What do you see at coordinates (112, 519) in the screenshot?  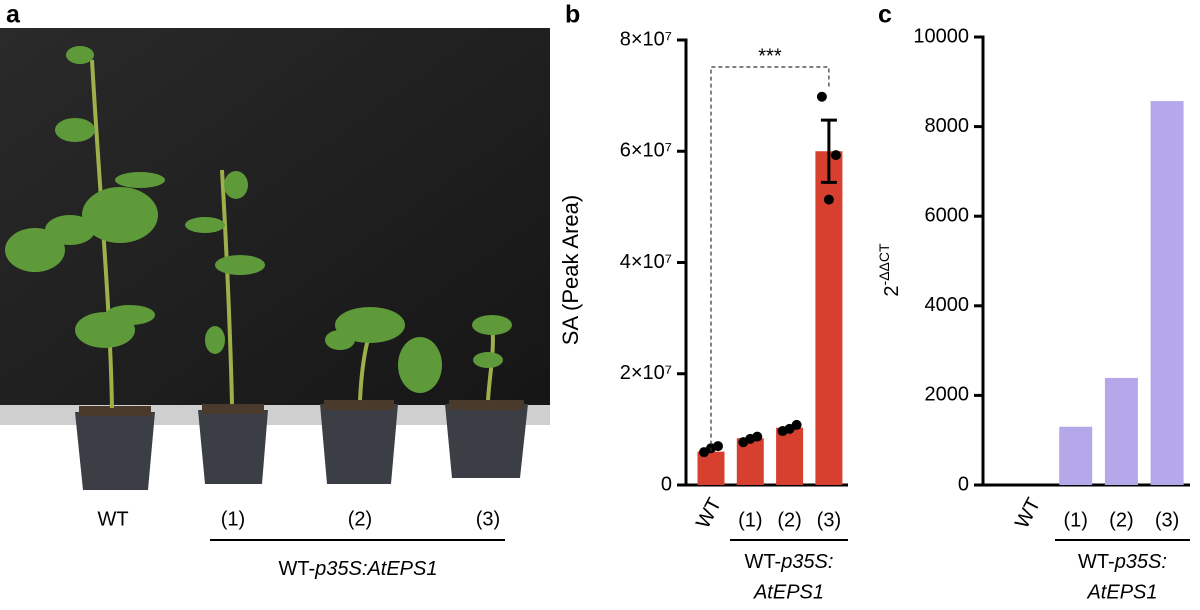 I see `plant-label: WT` at bounding box center [112, 519].